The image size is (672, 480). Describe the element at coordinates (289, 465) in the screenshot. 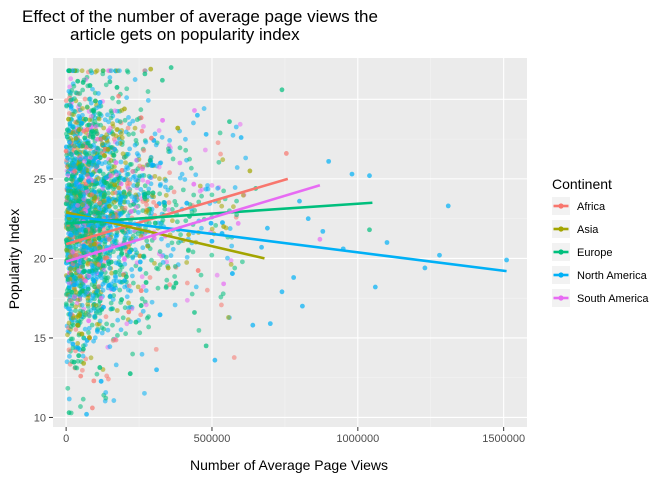

I see `x-axis-title: Number of Average Page Views` at that location.